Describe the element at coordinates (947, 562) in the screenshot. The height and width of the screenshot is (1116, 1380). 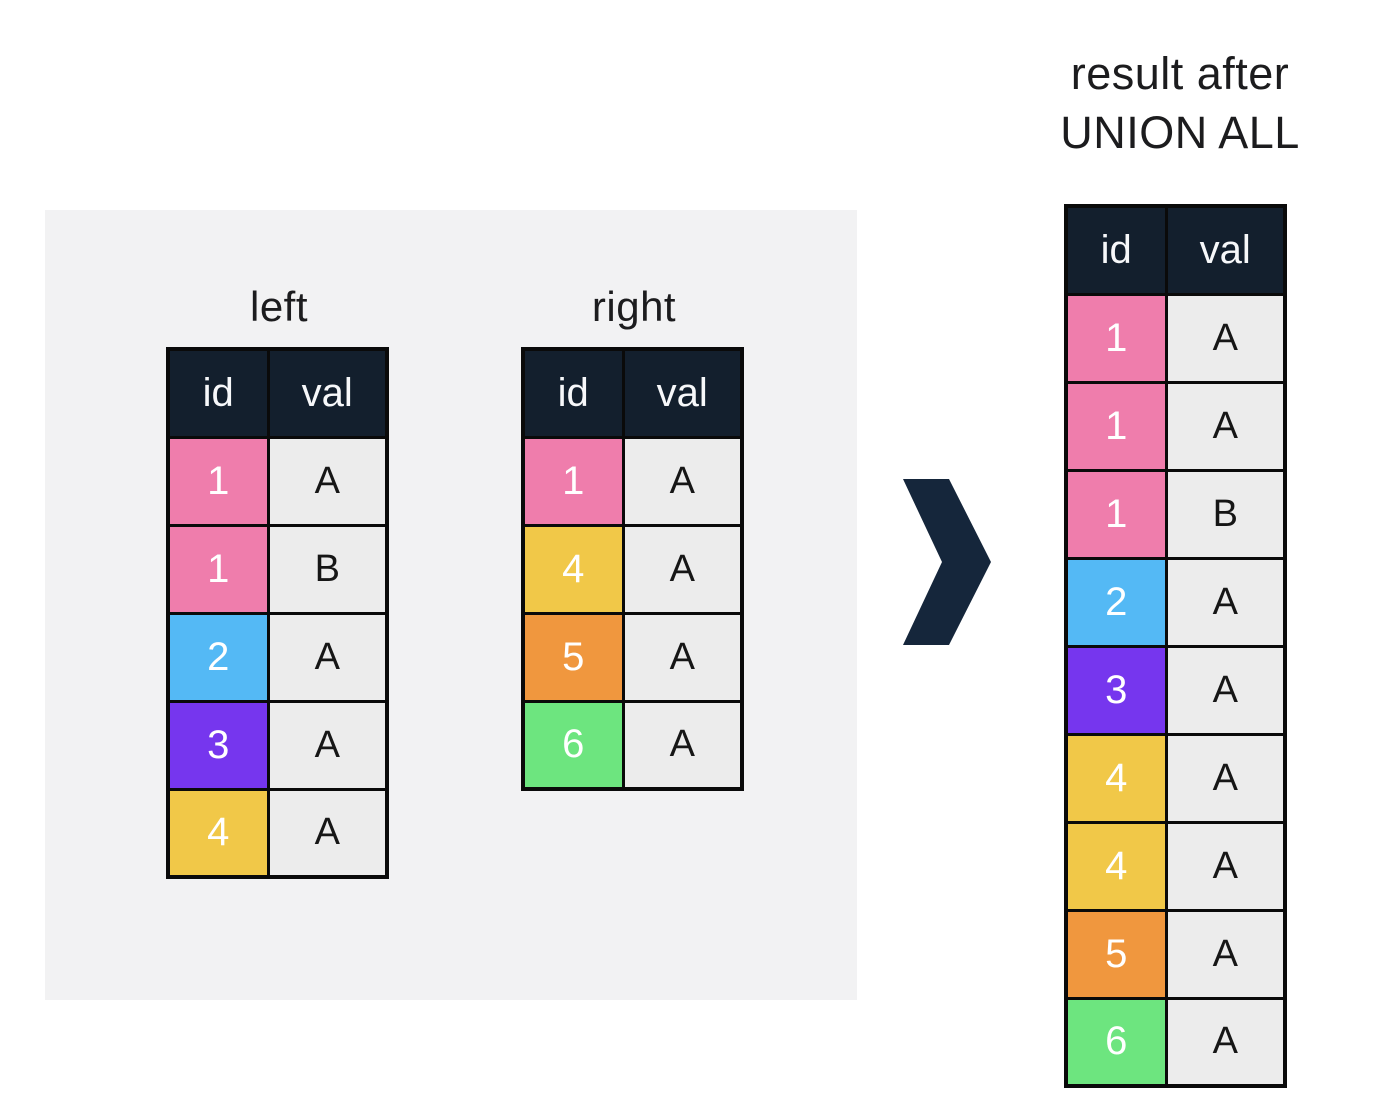
I see `chevron-right-icon` at that location.